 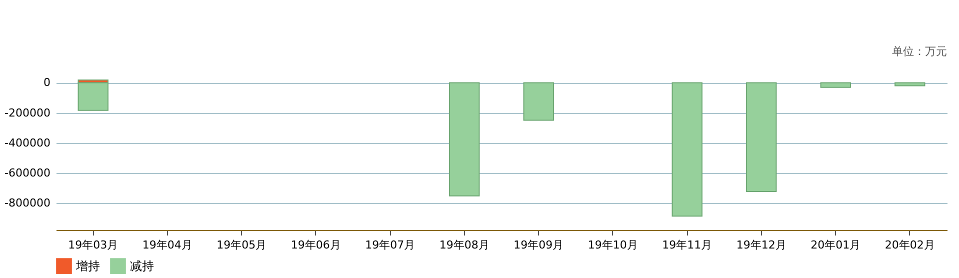 I want to click on x-tick-label: 19年03月, so click(x=93, y=245).